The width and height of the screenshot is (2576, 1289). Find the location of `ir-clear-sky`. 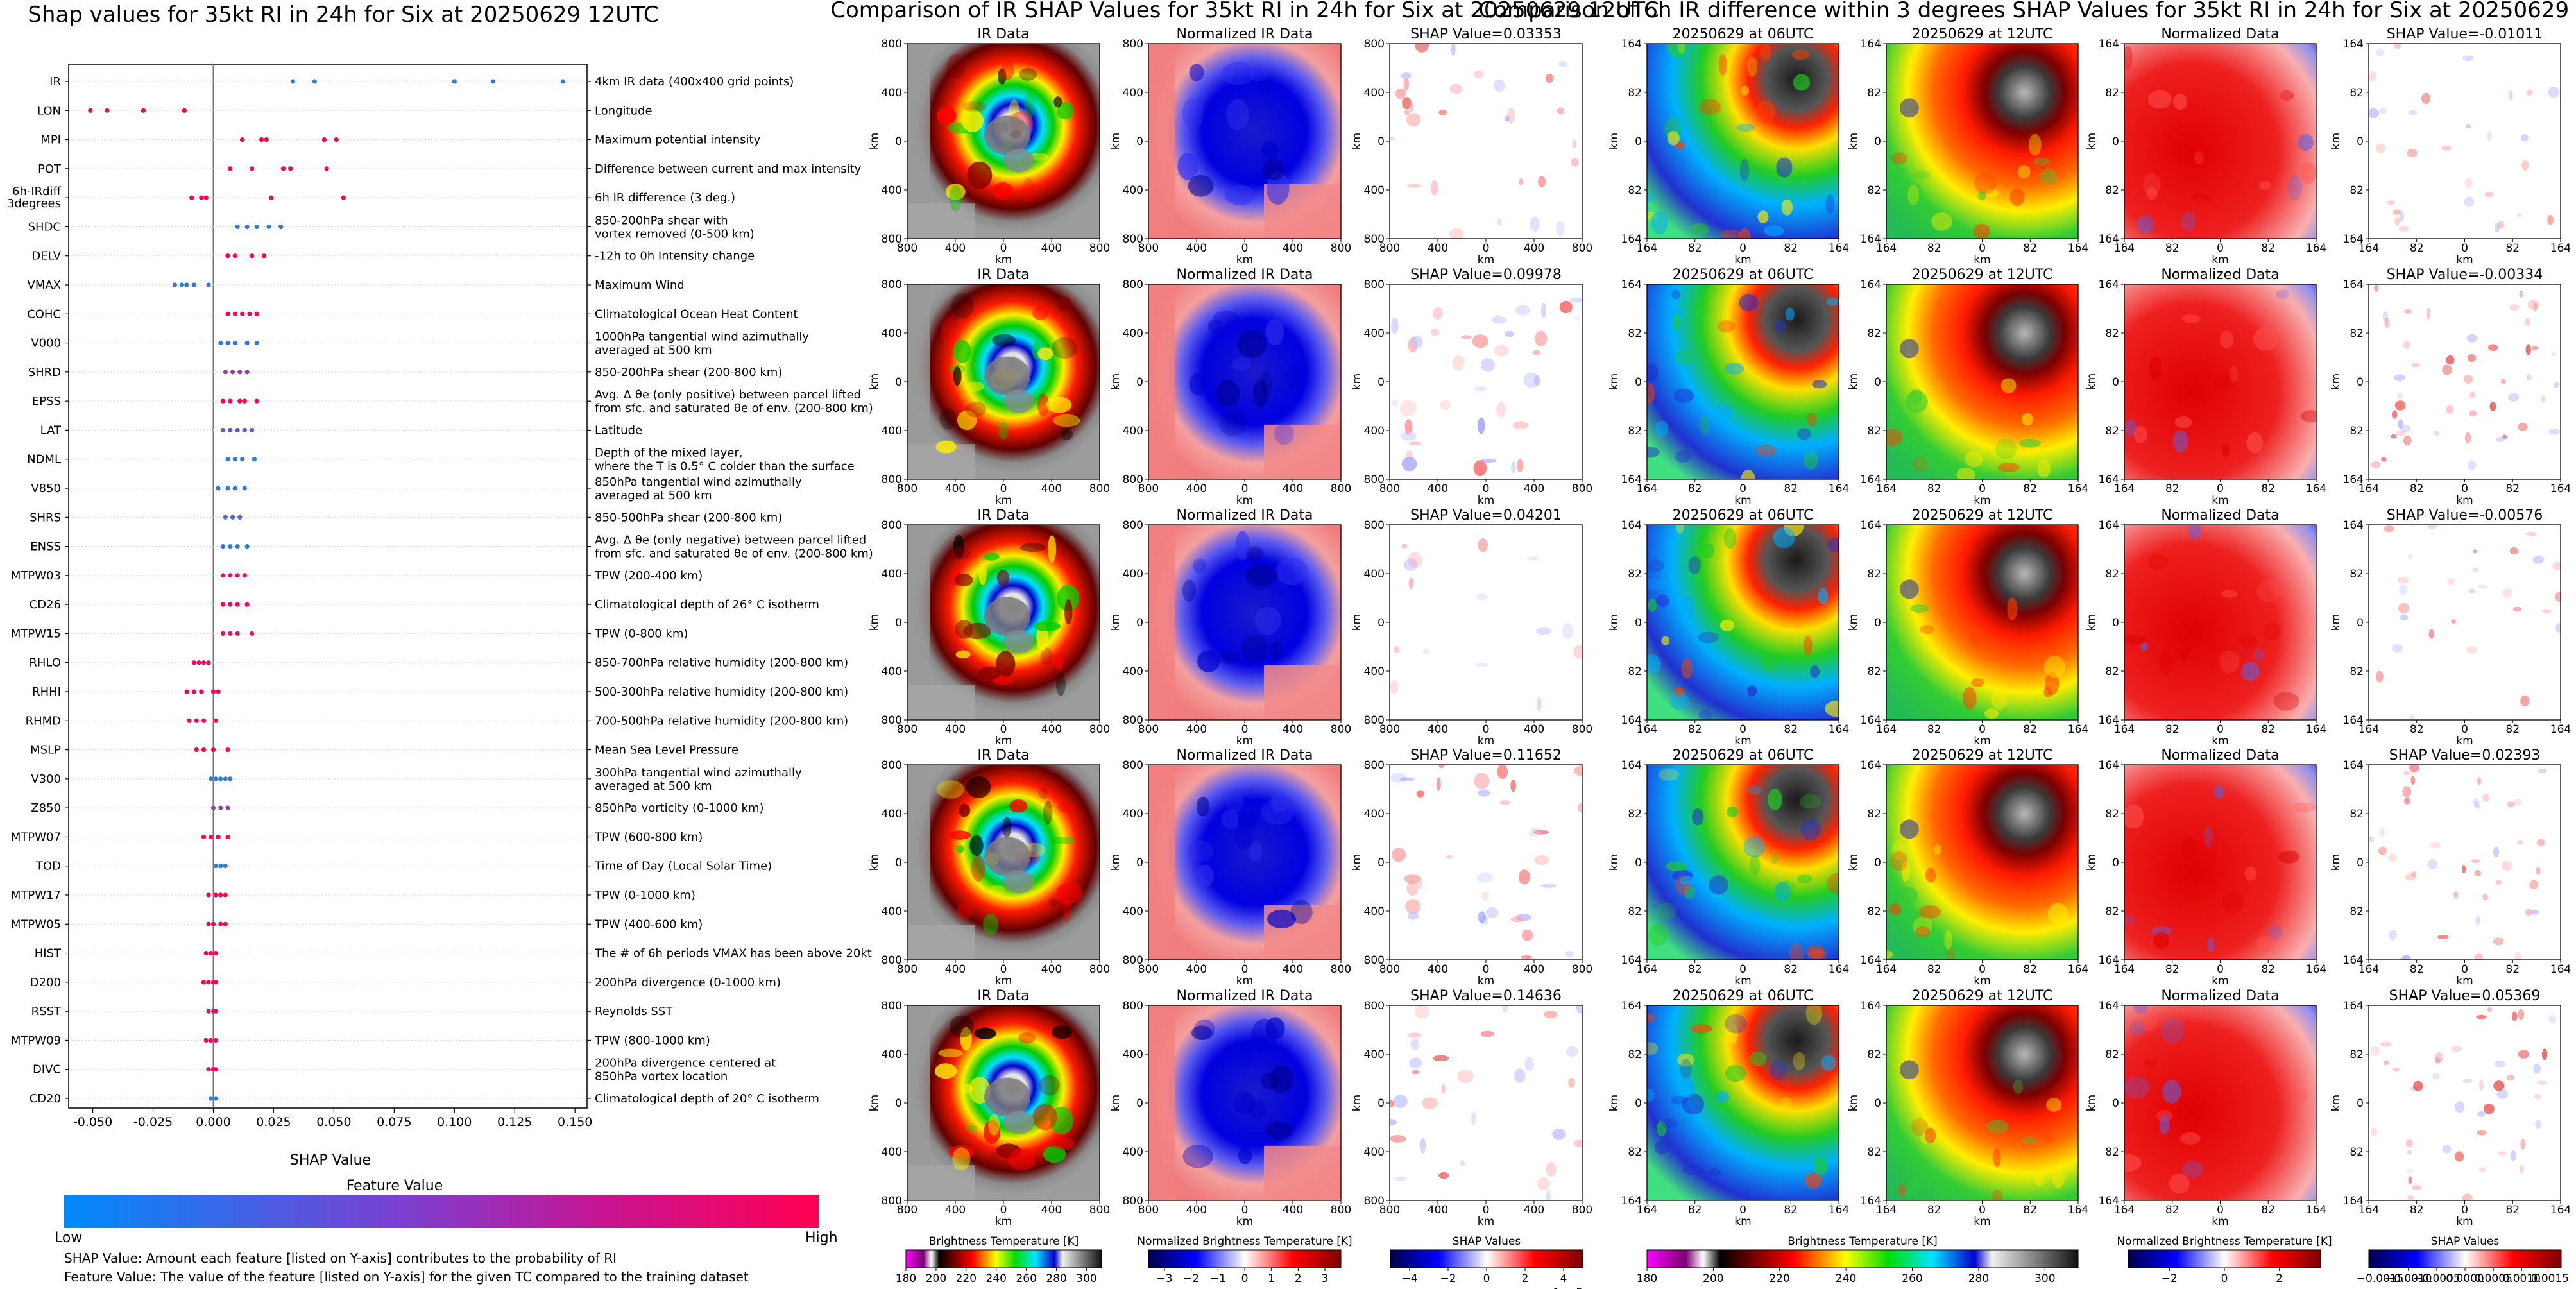

ir-clear-sky is located at coordinates (941, 942).